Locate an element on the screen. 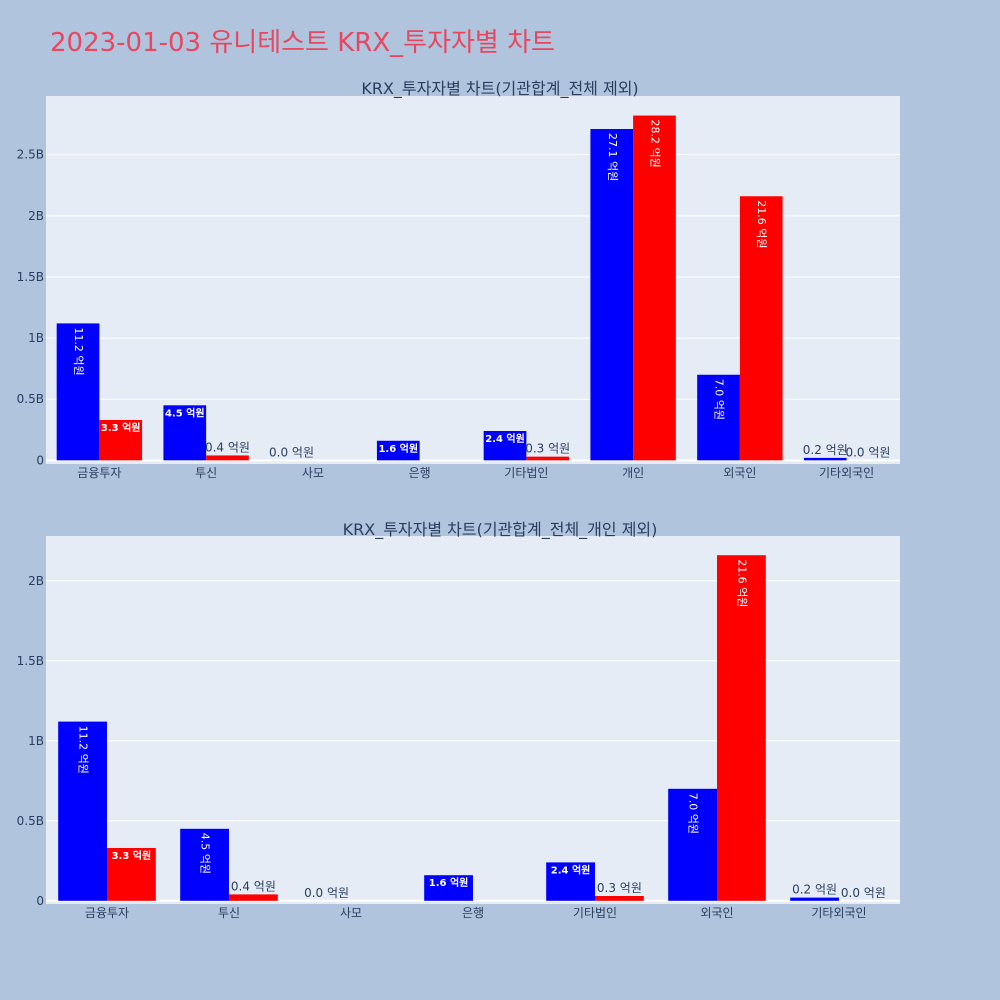 The width and height of the screenshot is (1000, 1000). chart-title: KRX_투자자별 차트(기관합계_전체_개인 제외) is located at coordinates (500, 530).